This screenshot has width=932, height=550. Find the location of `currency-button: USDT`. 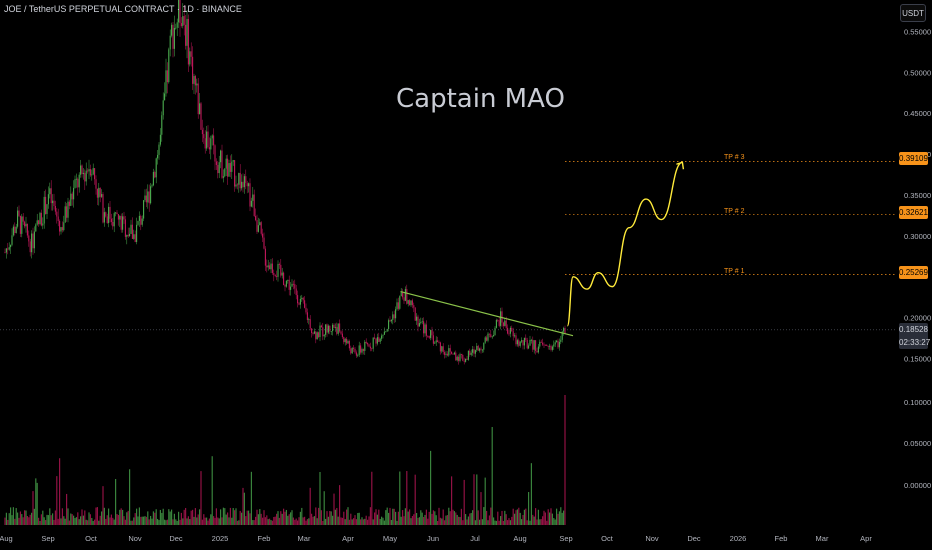

currency-button: USDT is located at coordinates (913, 13).